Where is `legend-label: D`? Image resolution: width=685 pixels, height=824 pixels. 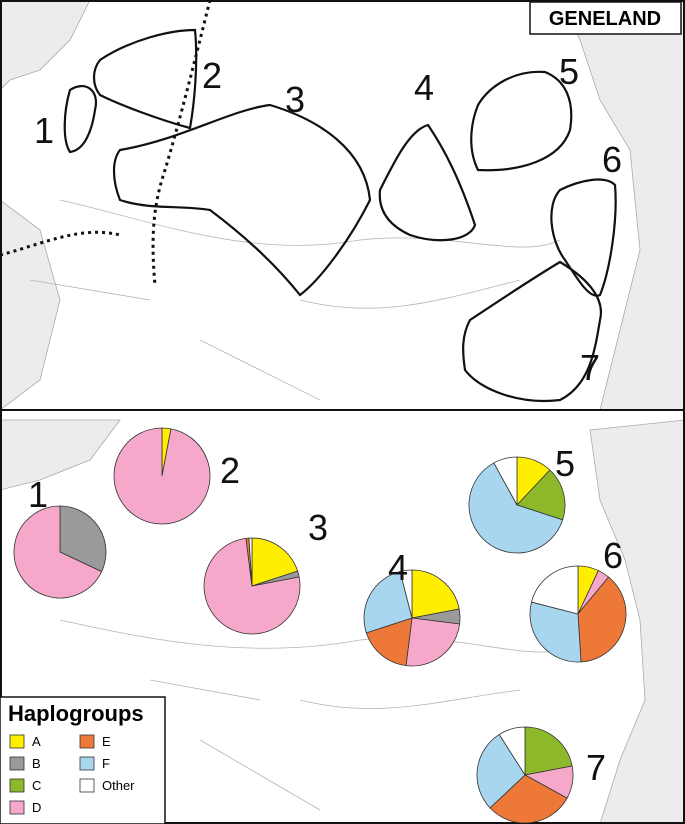
legend-label: D is located at coordinates (36, 807).